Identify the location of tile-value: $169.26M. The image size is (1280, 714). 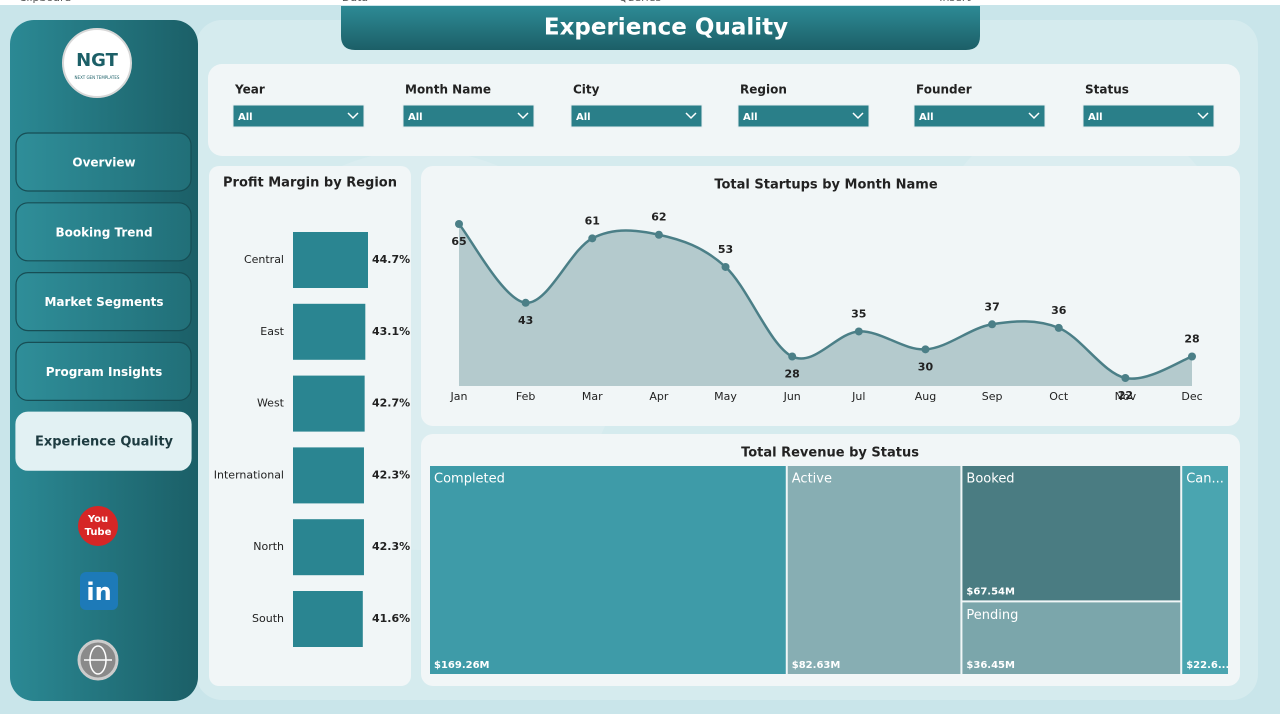
(462, 665).